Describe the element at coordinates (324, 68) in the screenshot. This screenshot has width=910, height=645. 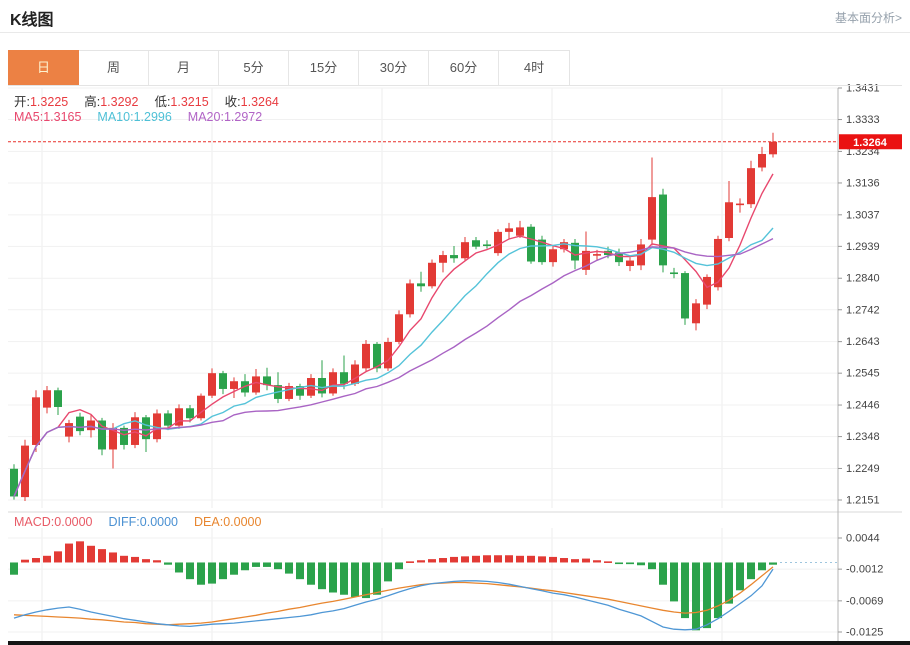
I see `tab-period-4: 15分` at that location.